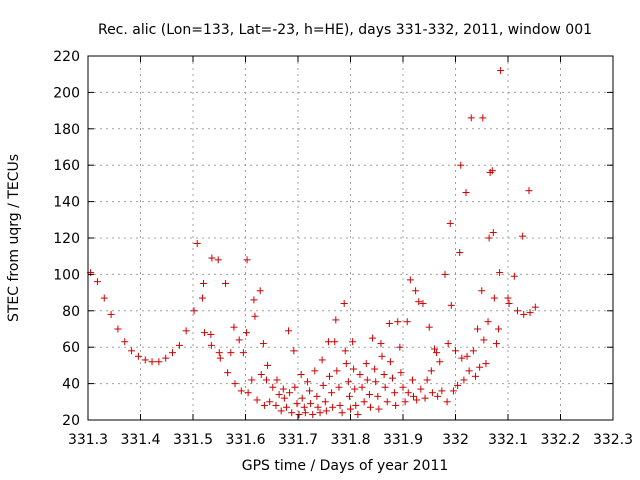 The height and width of the screenshot is (480, 640). Describe the element at coordinates (66, 93) in the screenshot. I see `y-tick-label: 200` at that location.